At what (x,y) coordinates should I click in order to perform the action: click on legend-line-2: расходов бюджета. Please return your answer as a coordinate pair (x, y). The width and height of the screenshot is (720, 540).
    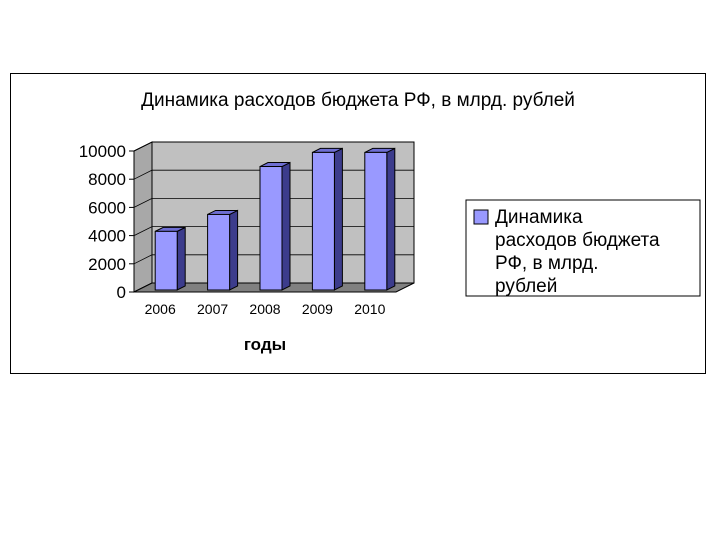
    Looking at the image, I should click on (577, 240).